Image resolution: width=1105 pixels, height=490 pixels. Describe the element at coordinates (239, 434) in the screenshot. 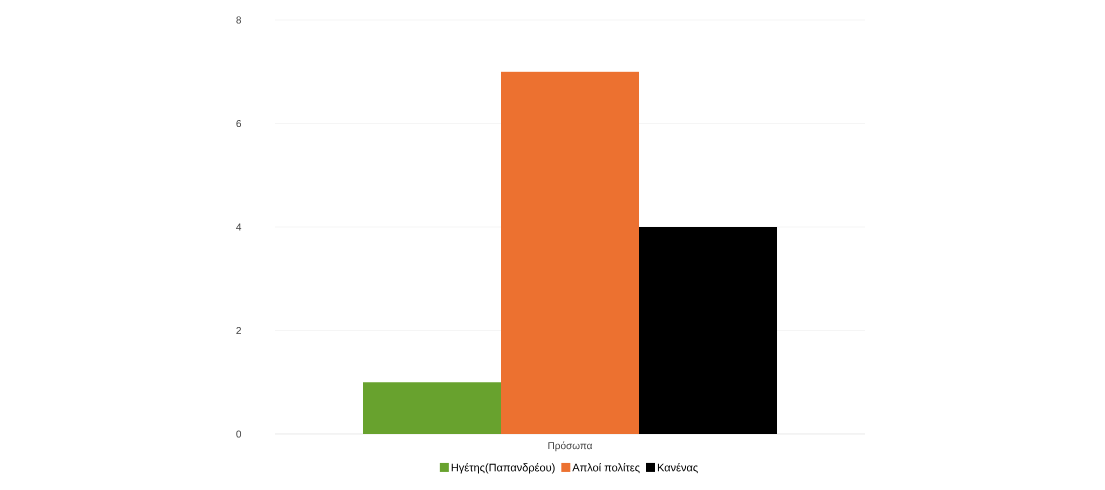

I see `y-tick-label: 0` at that location.